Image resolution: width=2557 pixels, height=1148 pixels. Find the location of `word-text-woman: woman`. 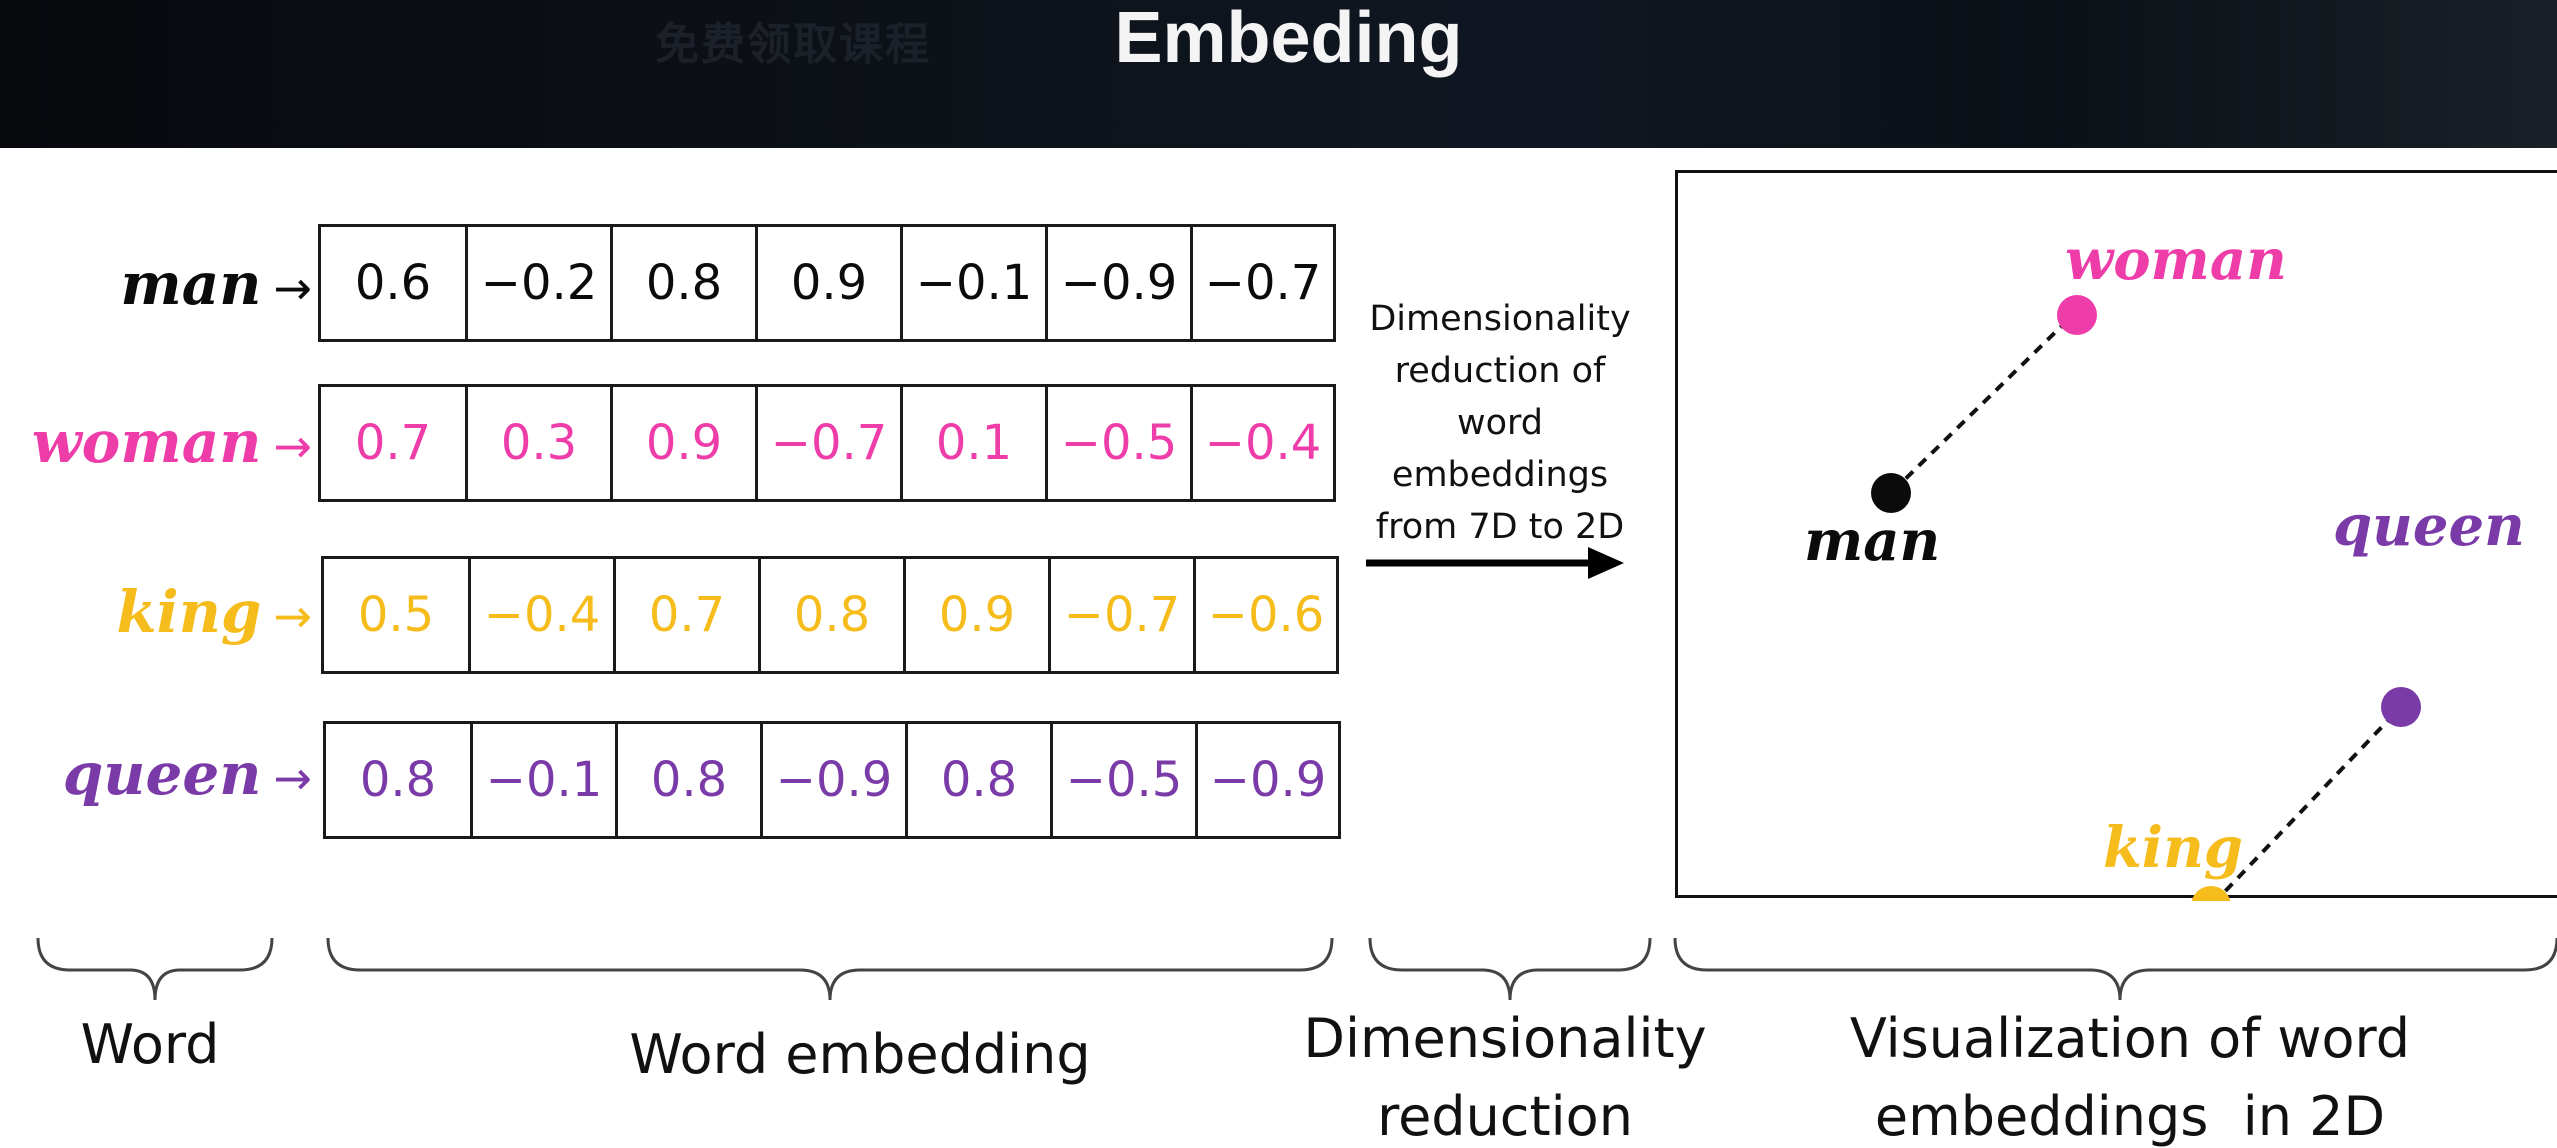

word-text-woman: woman is located at coordinates (146, 442).